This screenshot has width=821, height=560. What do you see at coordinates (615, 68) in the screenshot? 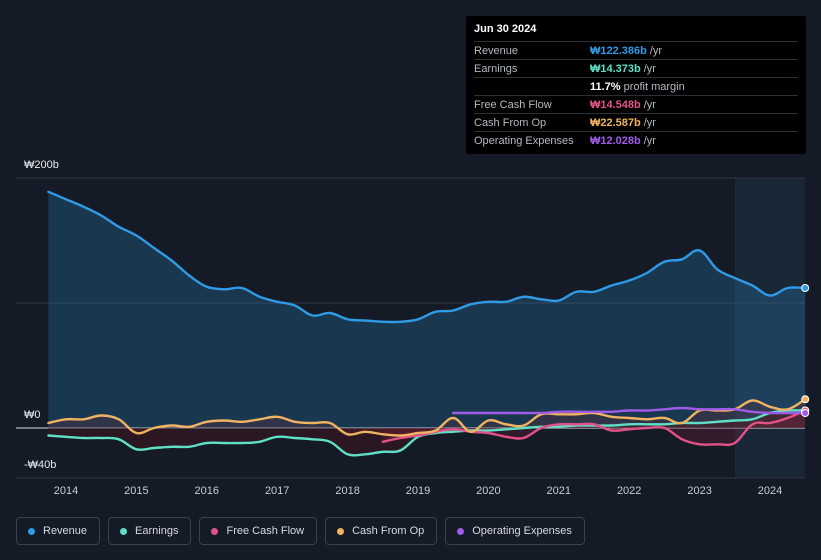
I see `tooltip-row-value: ₩14.373b` at bounding box center [615, 68].